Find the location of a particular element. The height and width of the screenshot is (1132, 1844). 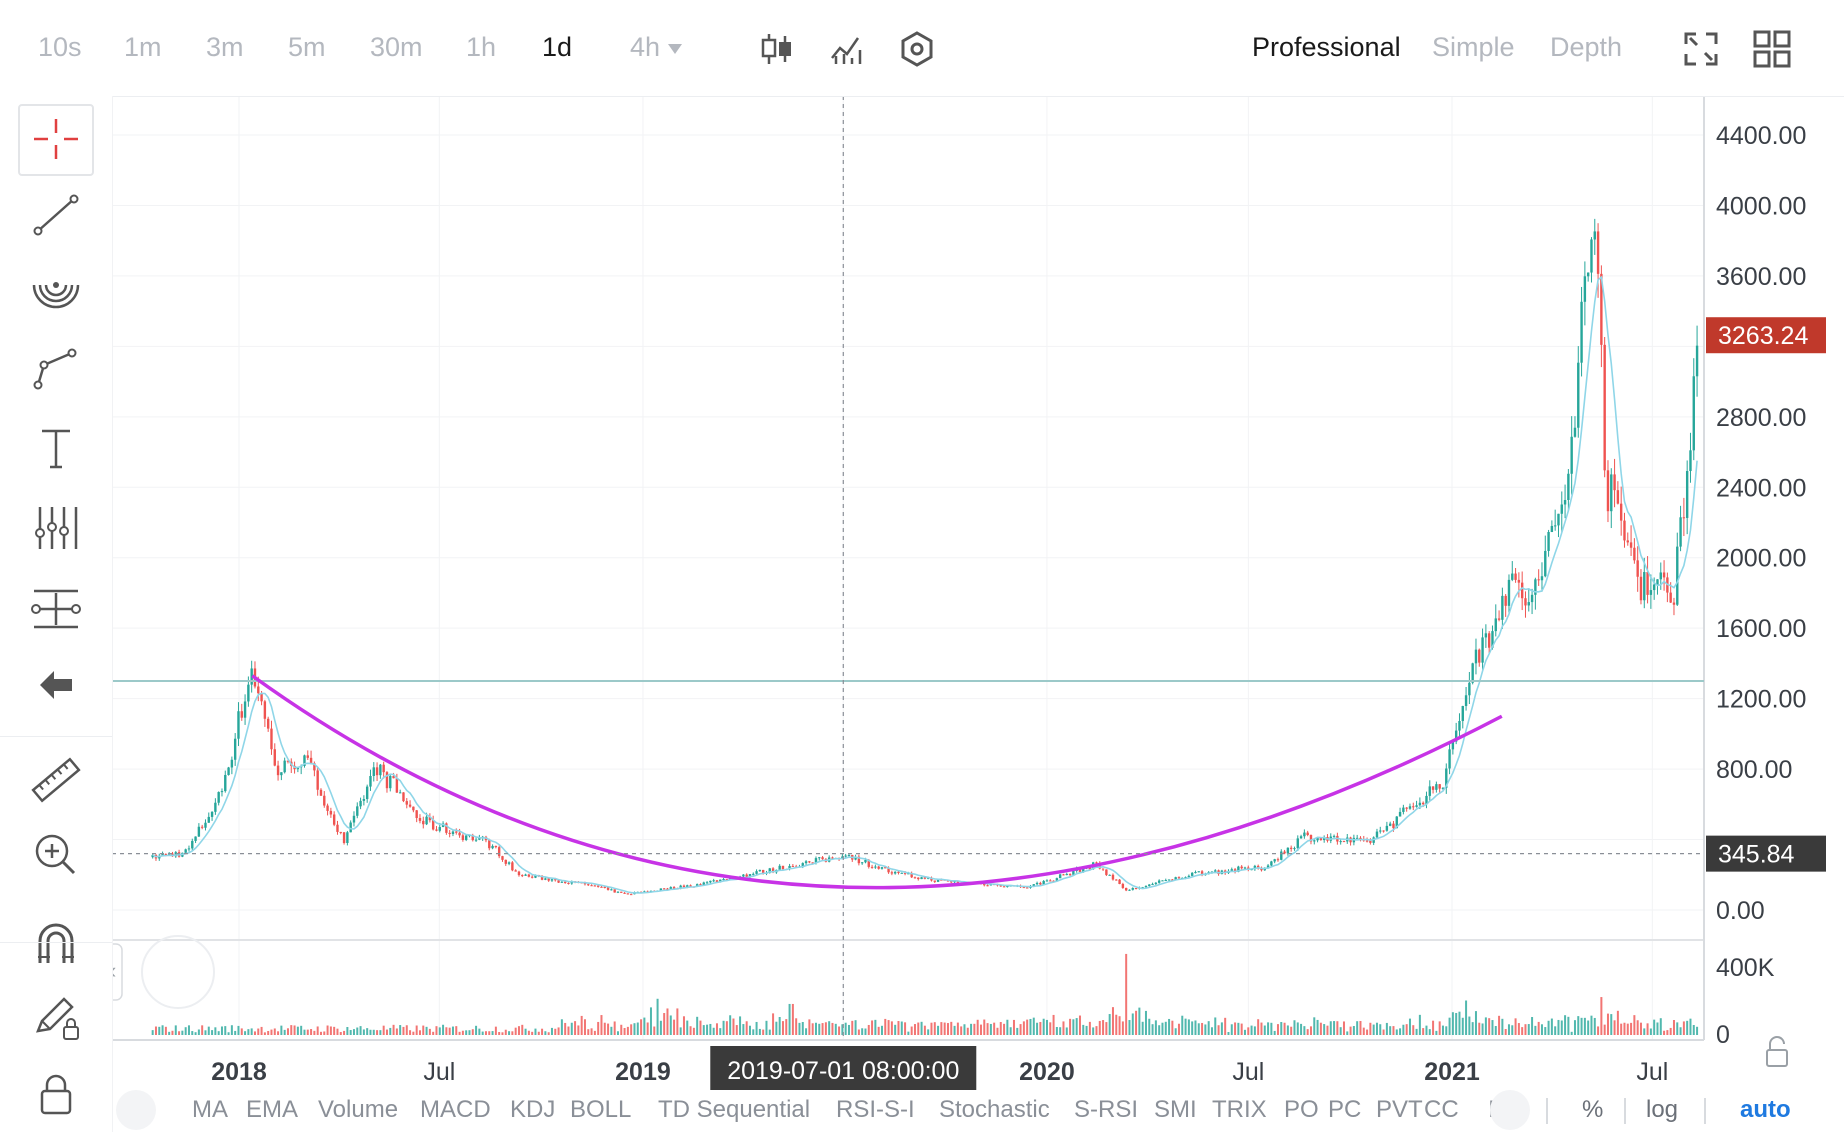

drag-handle-circle is located at coordinates (178, 972).